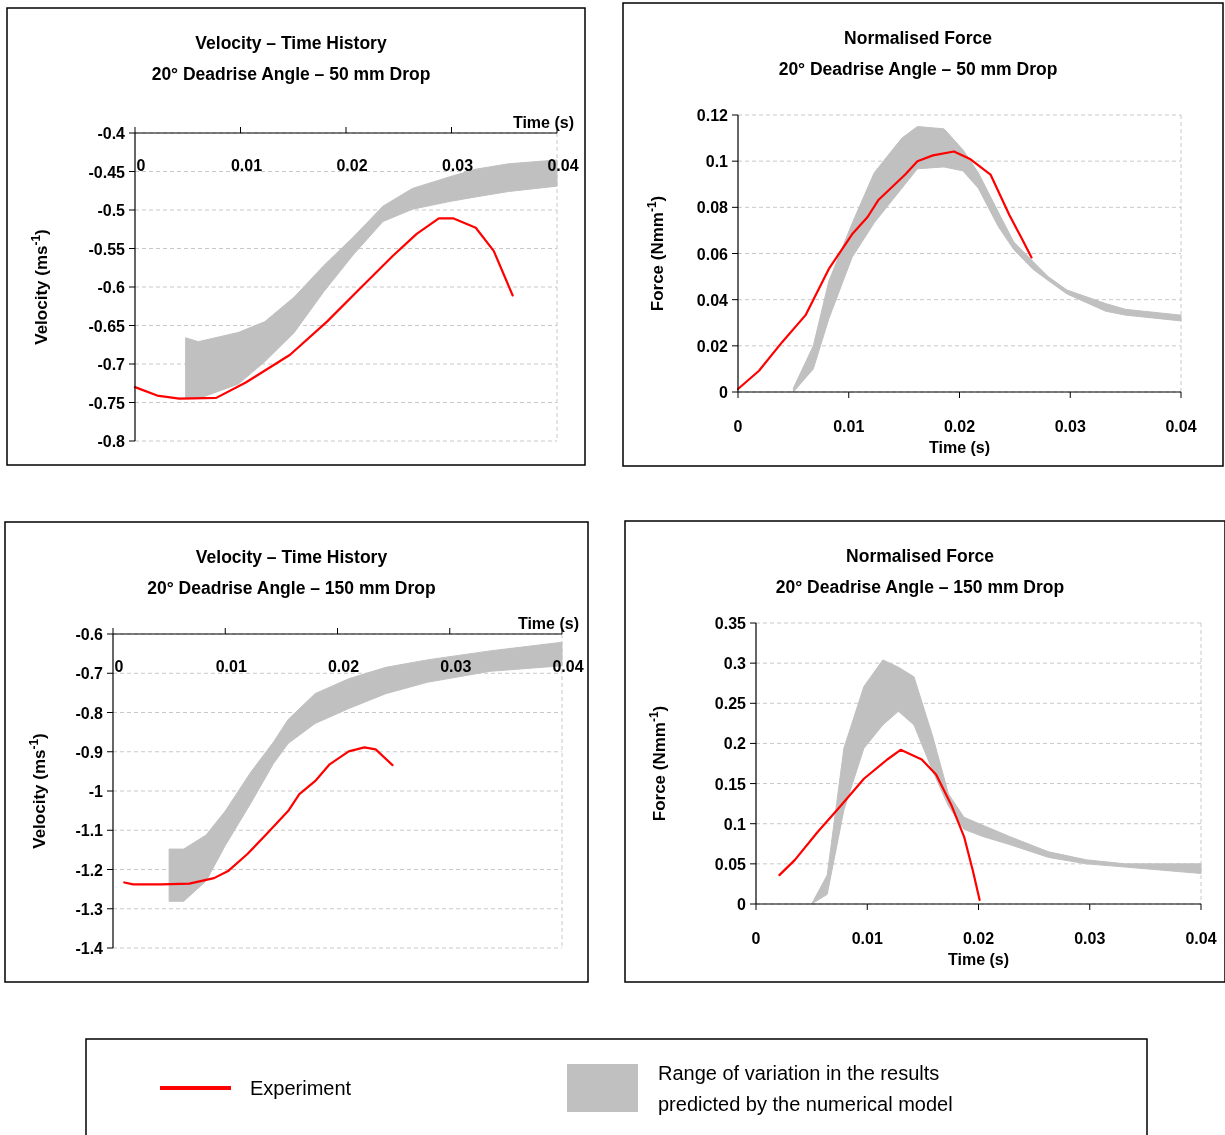 The width and height of the screenshot is (1225, 1135). What do you see at coordinates (89, 909) in the screenshot?
I see `y-tick-label: -1.3` at bounding box center [89, 909].